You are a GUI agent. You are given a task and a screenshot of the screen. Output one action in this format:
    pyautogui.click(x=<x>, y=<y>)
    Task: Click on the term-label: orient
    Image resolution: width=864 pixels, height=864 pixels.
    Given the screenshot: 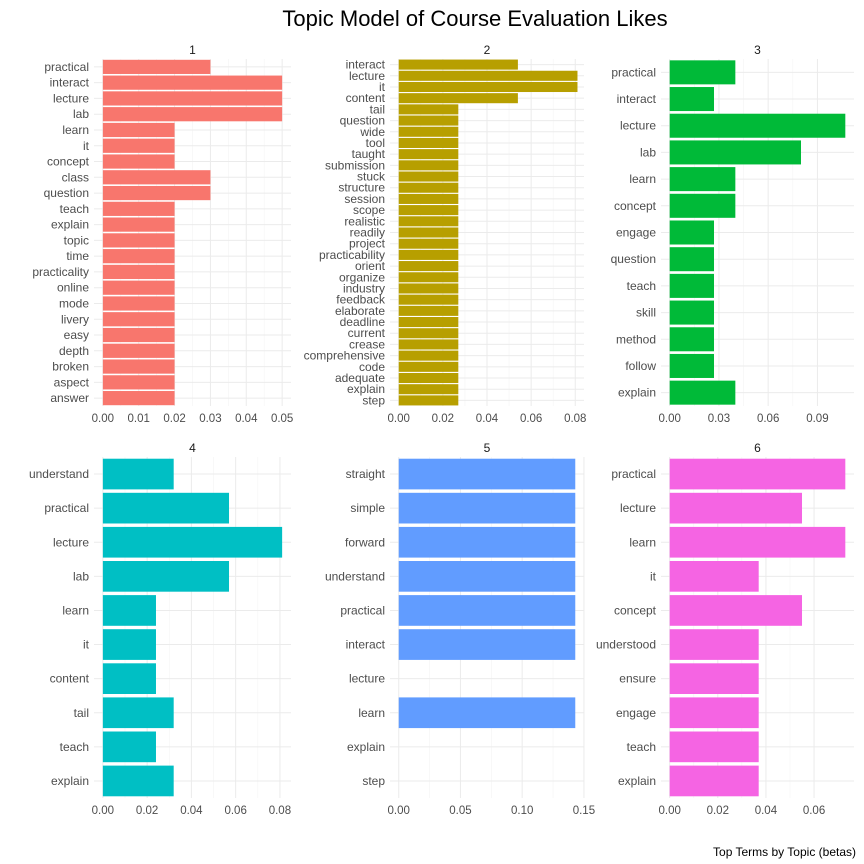 What is the action you would take?
    pyautogui.click(x=370, y=266)
    